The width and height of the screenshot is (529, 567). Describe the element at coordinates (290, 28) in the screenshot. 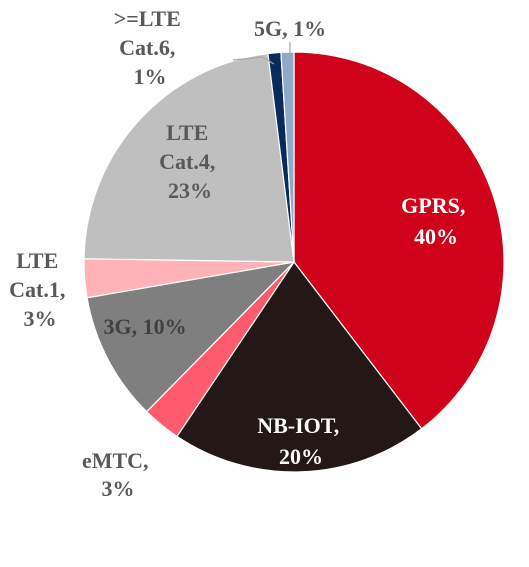

I see `slice-label-5g: 5G, 1%` at that location.